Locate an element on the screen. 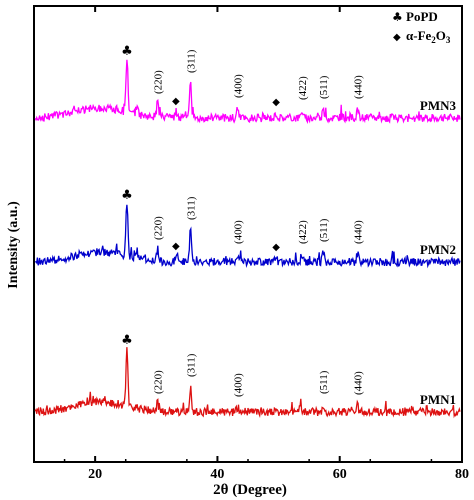 The width and height of the screenshot is (474, 500). series-line-pmn2 is located at coordinates (248, 236).